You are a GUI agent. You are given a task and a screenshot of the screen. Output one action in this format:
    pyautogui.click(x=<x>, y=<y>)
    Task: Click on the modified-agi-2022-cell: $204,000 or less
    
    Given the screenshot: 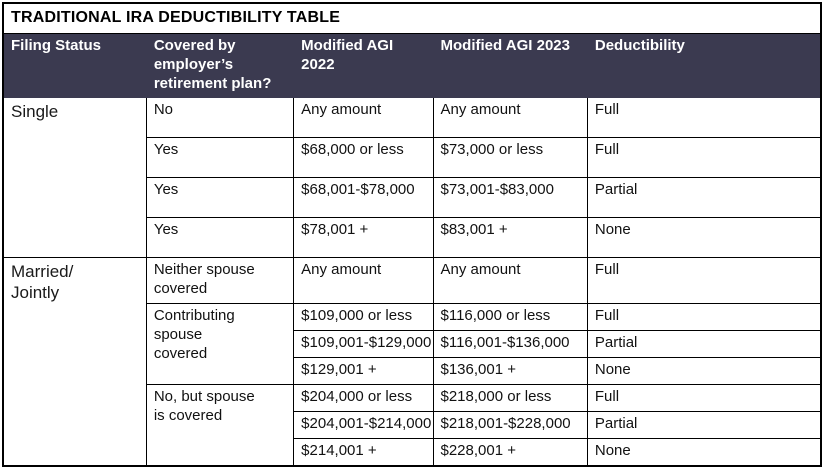 What is the action you would take?
    pyautogui.click(x=363, y=398)
    